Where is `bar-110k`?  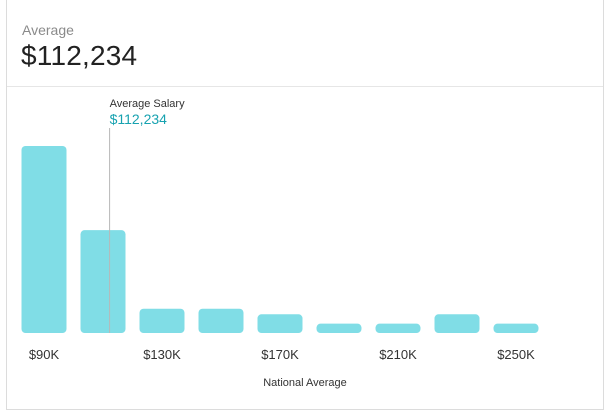 bar-110k is located at coordinates (103, 281).